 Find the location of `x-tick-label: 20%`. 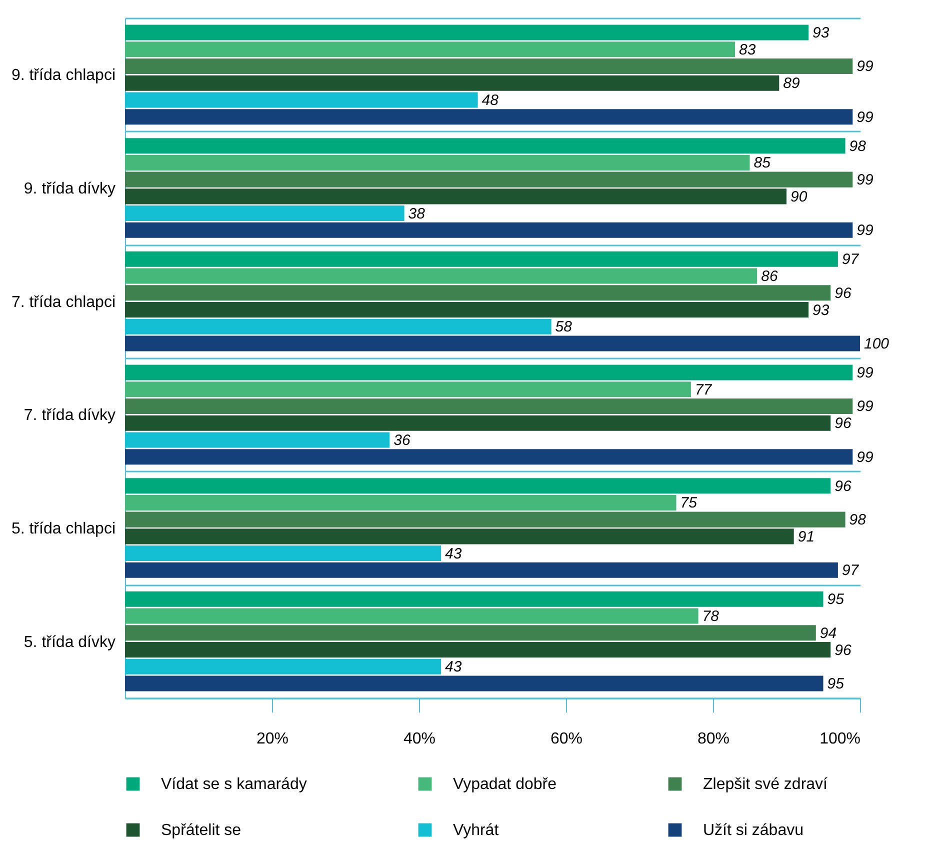

x-tick-label: 20% is located at coordinates (272, 739).